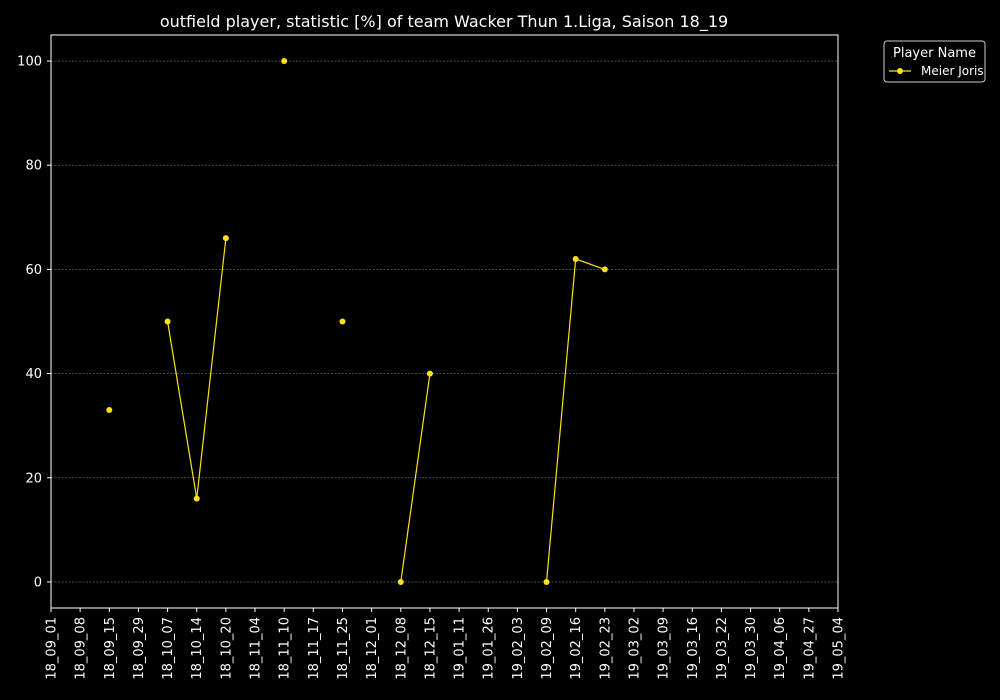  What do you see at coordinates (751, 648) in the screenshot?
I see `x-tick-label: 19_03_30` at bounding box center [751, 648].